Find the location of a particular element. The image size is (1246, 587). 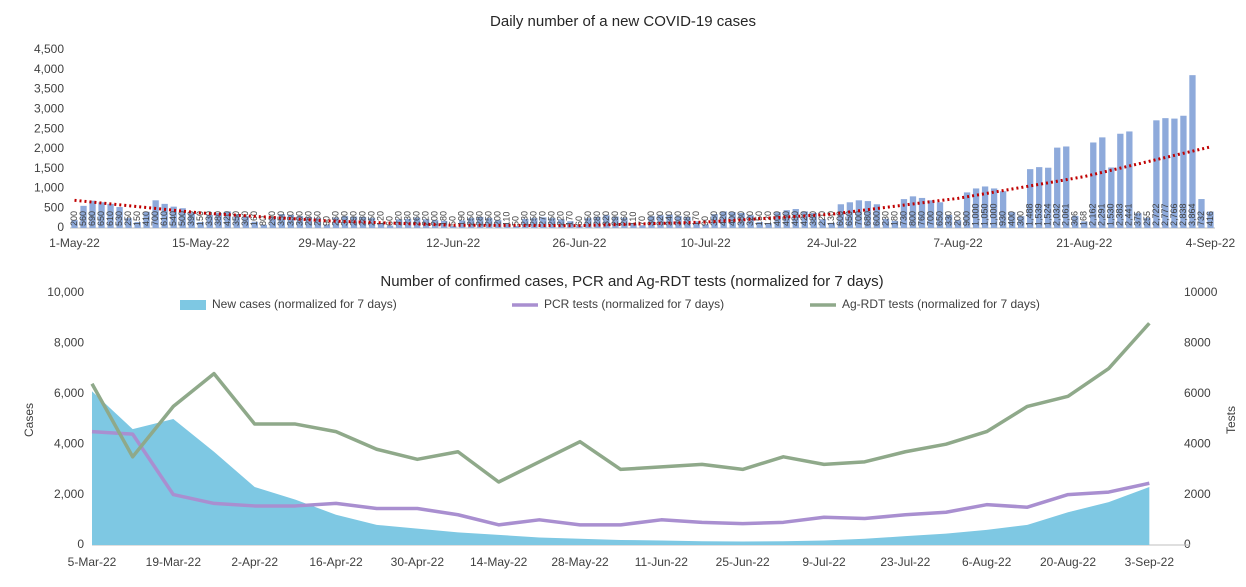

data-label: 330 is located at coordinates (209, 218).